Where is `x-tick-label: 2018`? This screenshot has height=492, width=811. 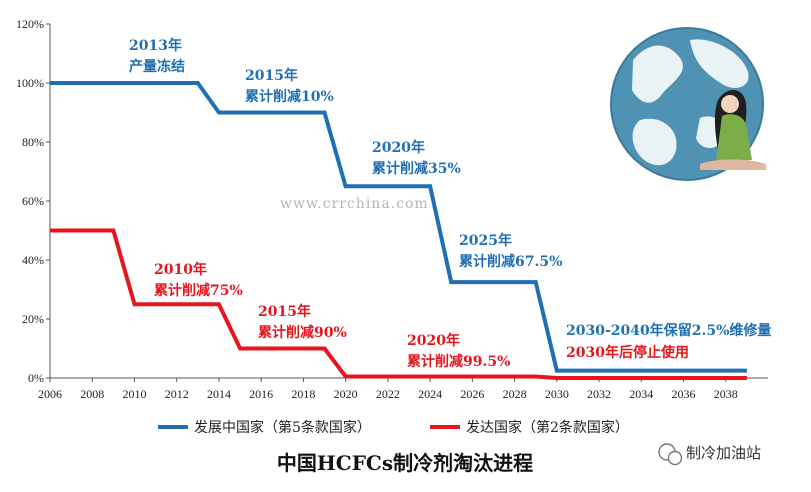 x-tick-label: 2018 is located at coordinates (303, 394).